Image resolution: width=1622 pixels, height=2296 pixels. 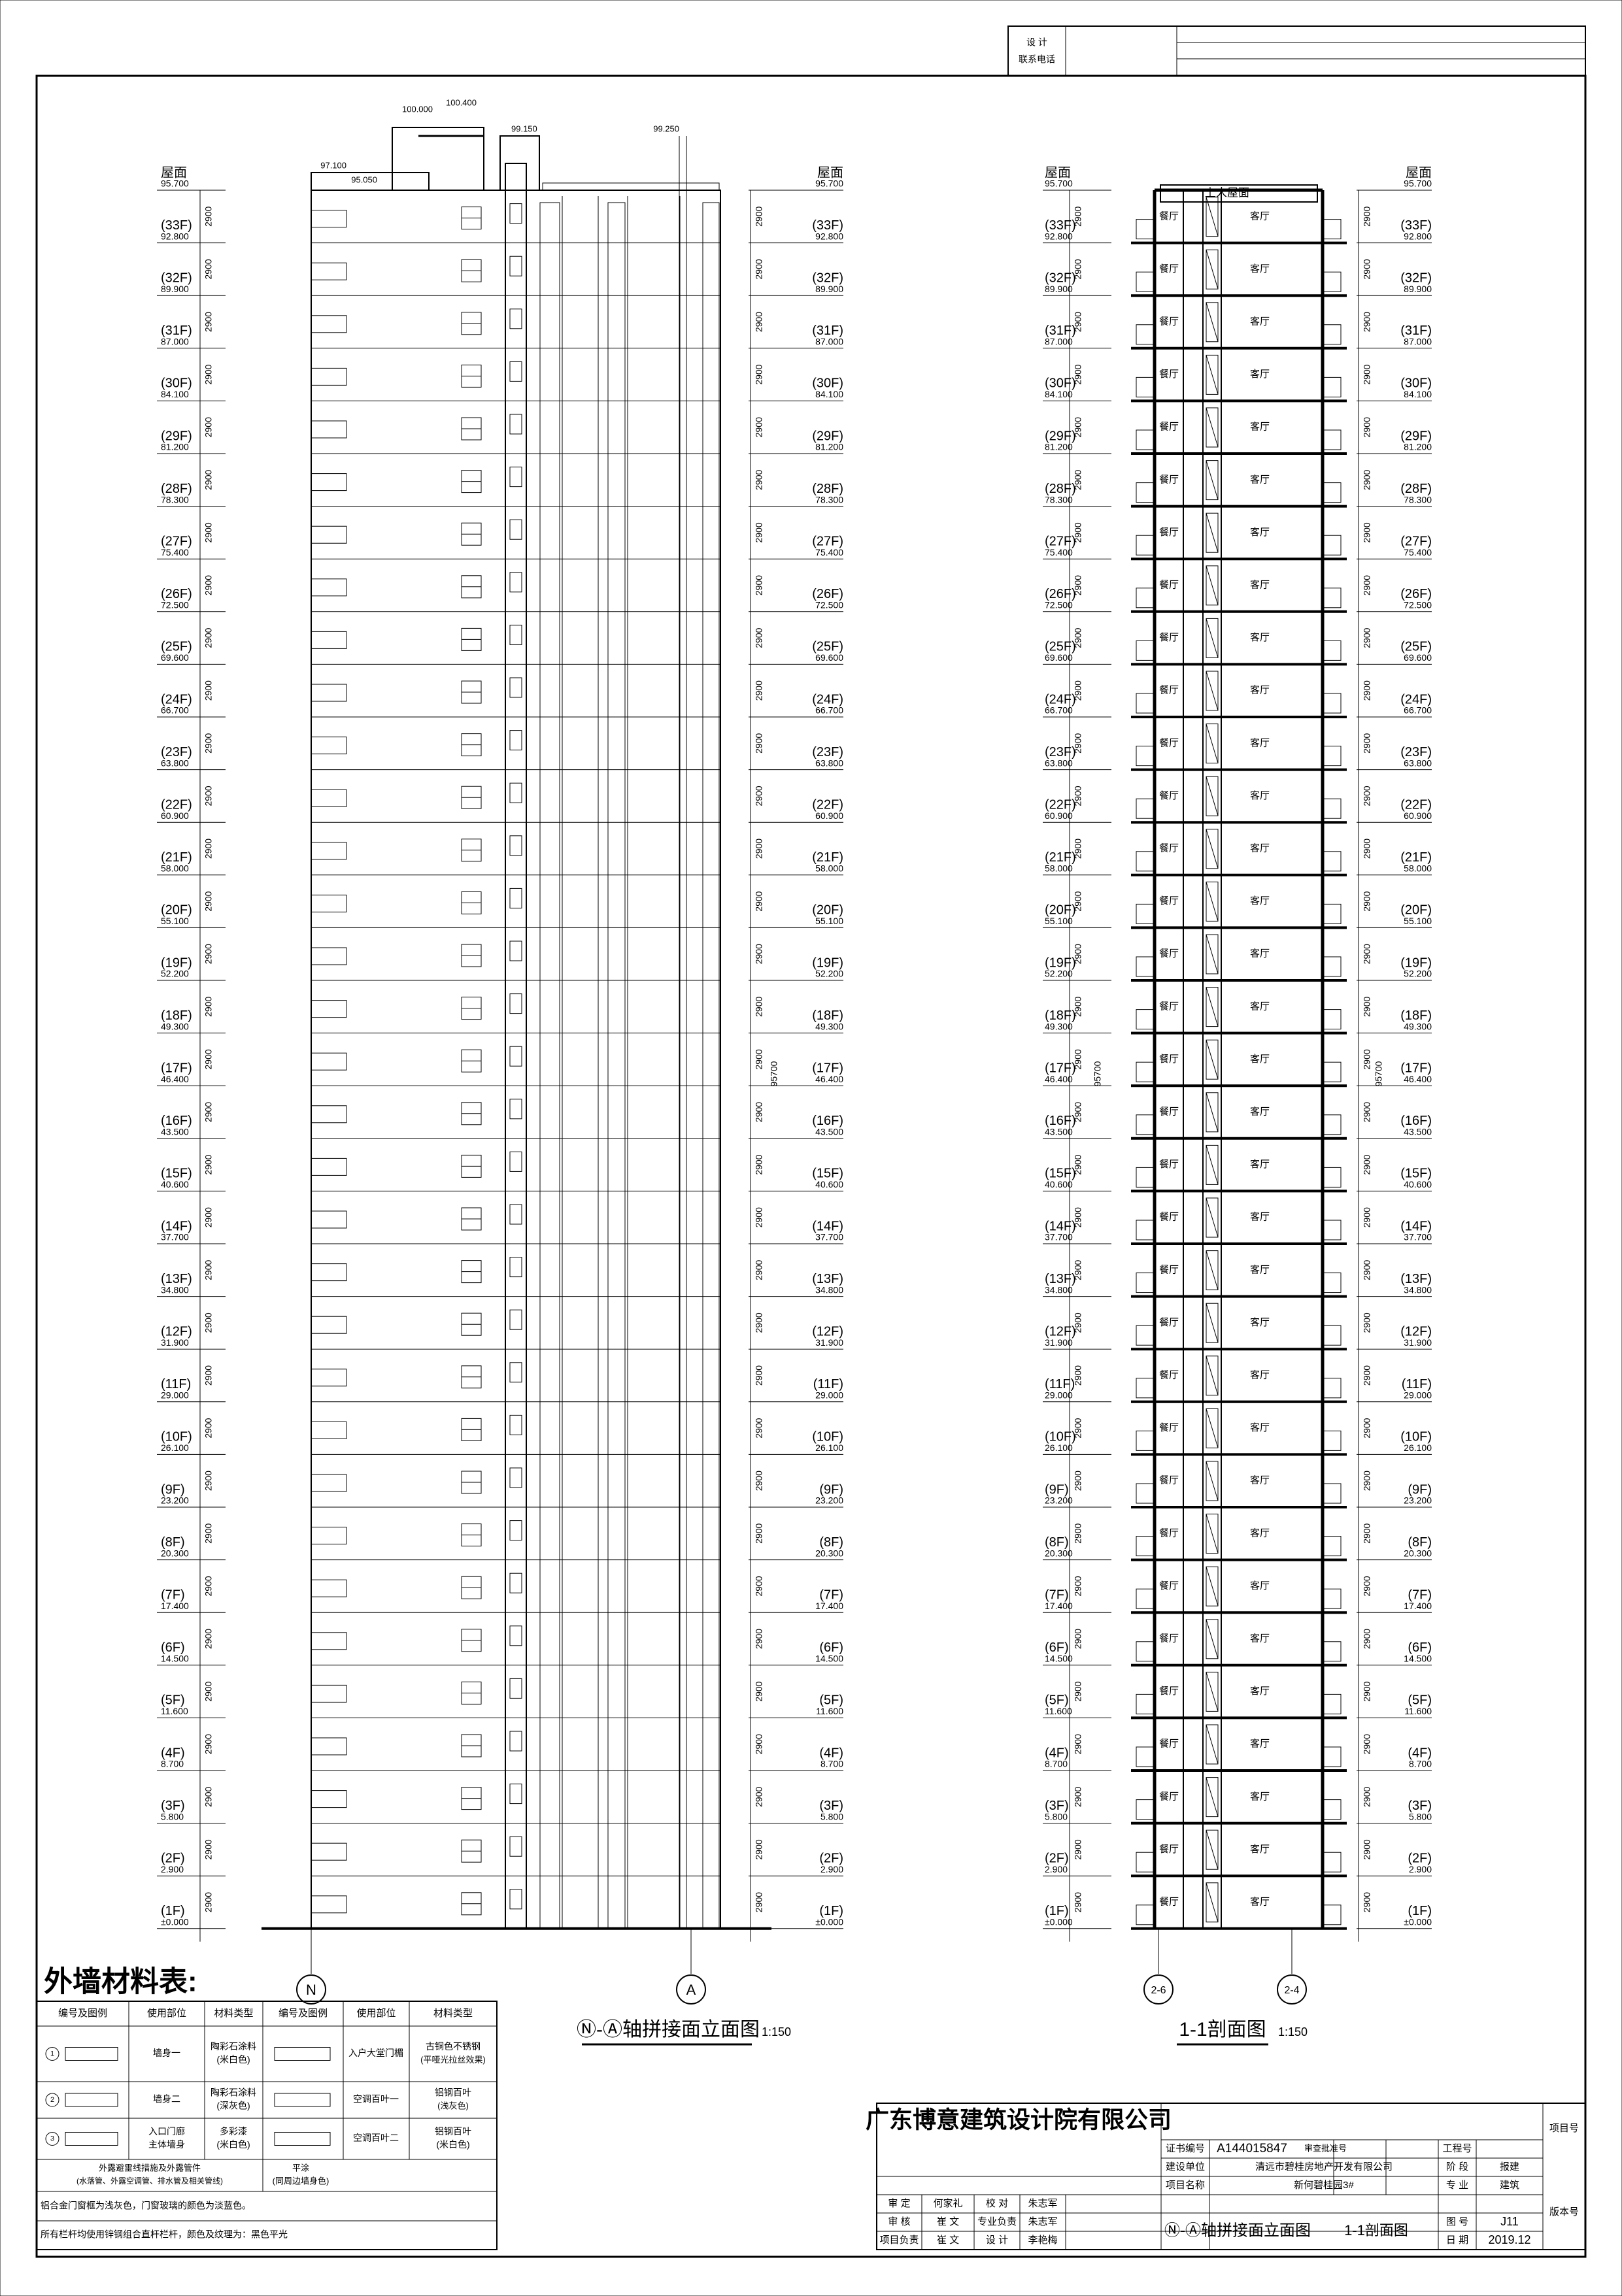 What do you see at coordinates (1057, 1700) in the screenshot?
I see `level-name: (5F)` at bounding box center [1057, 1700].